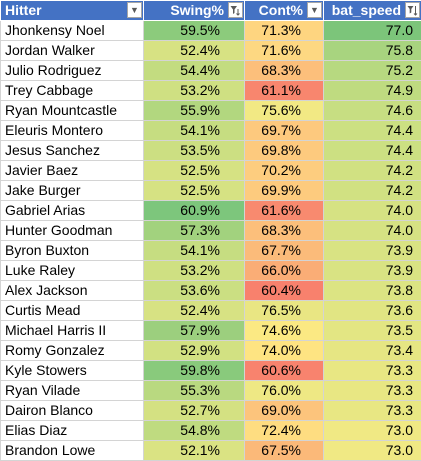  Describe the element at coordinates (72, 250) in the screenshot. I see `hitter-cell: Byron Buxton` at that location.